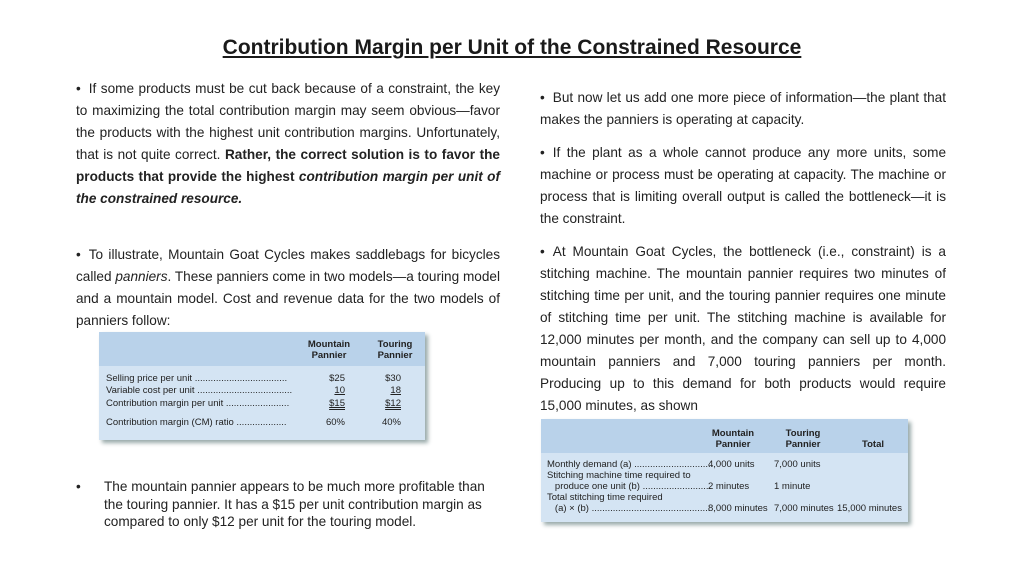  I want to click on cell-mountain: 10, so click(339, 390).